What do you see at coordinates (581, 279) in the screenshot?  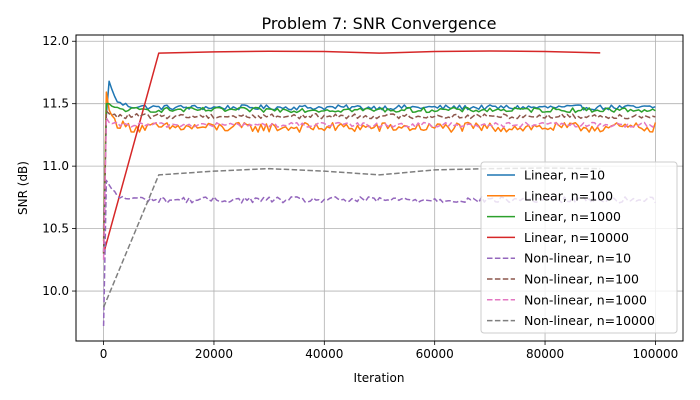 I see `legend-label: Non-linear, n=100` at bounding box center [581, 279].